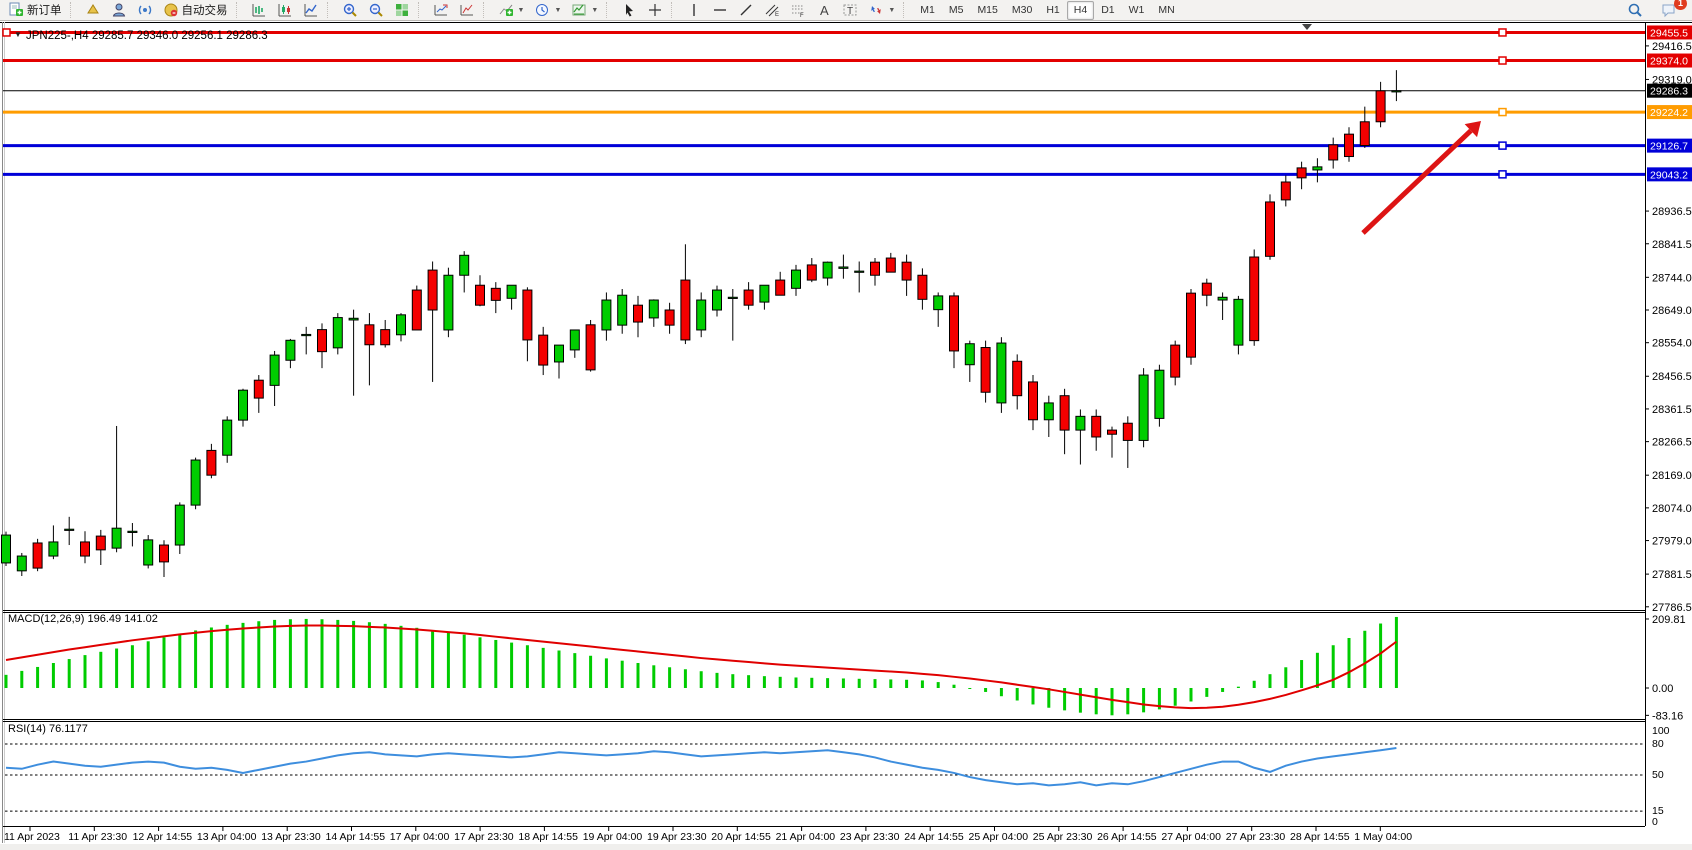 The height and width of the screenshot is (850, 1692). What do you see at coordinates (285, 10) in the screenshot?
I see `candlestick-chart-button` at bounding box center [285, 10].